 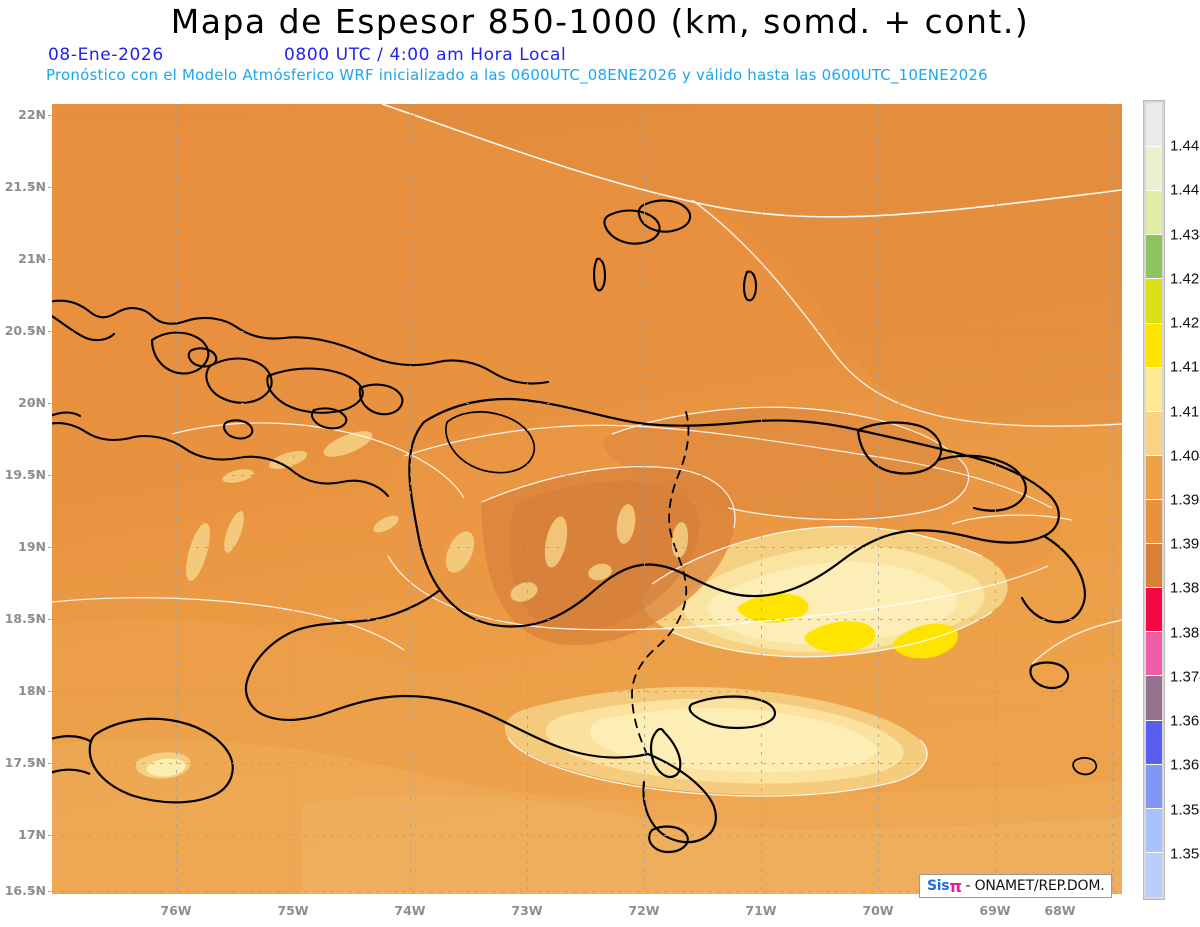 What do you see at coordinates (176, 910) in the screenshot?
I see `x-axis-tick: 76W` at bounding box center [176, 910].